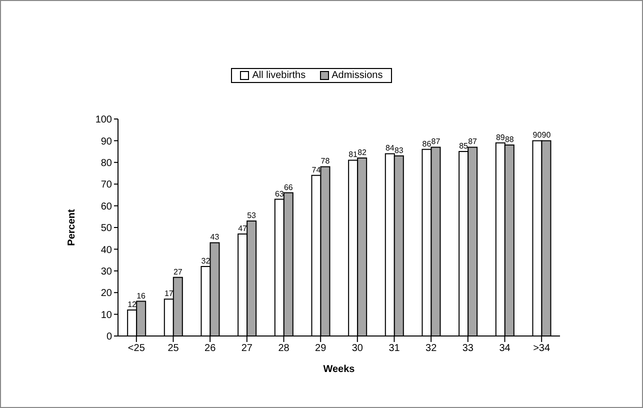 The width and height of the screenshot is (643, 408). I want to click on y-tick-label: 100, so click(103, 120).